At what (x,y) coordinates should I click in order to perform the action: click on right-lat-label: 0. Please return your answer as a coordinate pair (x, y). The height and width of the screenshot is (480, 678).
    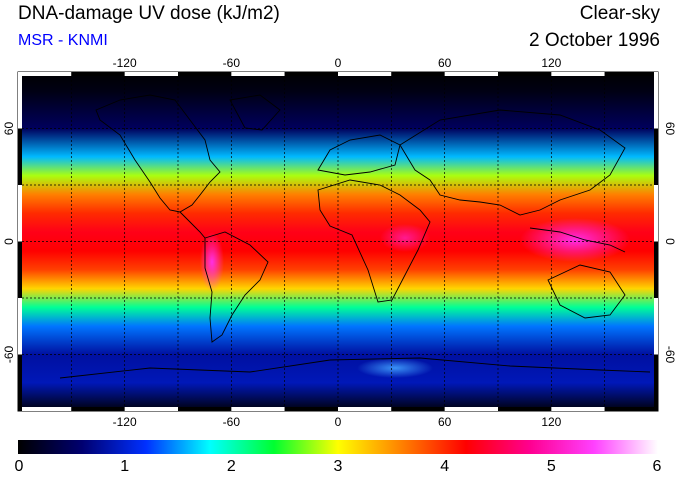
    Looking at the image, I should click on (670, 241).